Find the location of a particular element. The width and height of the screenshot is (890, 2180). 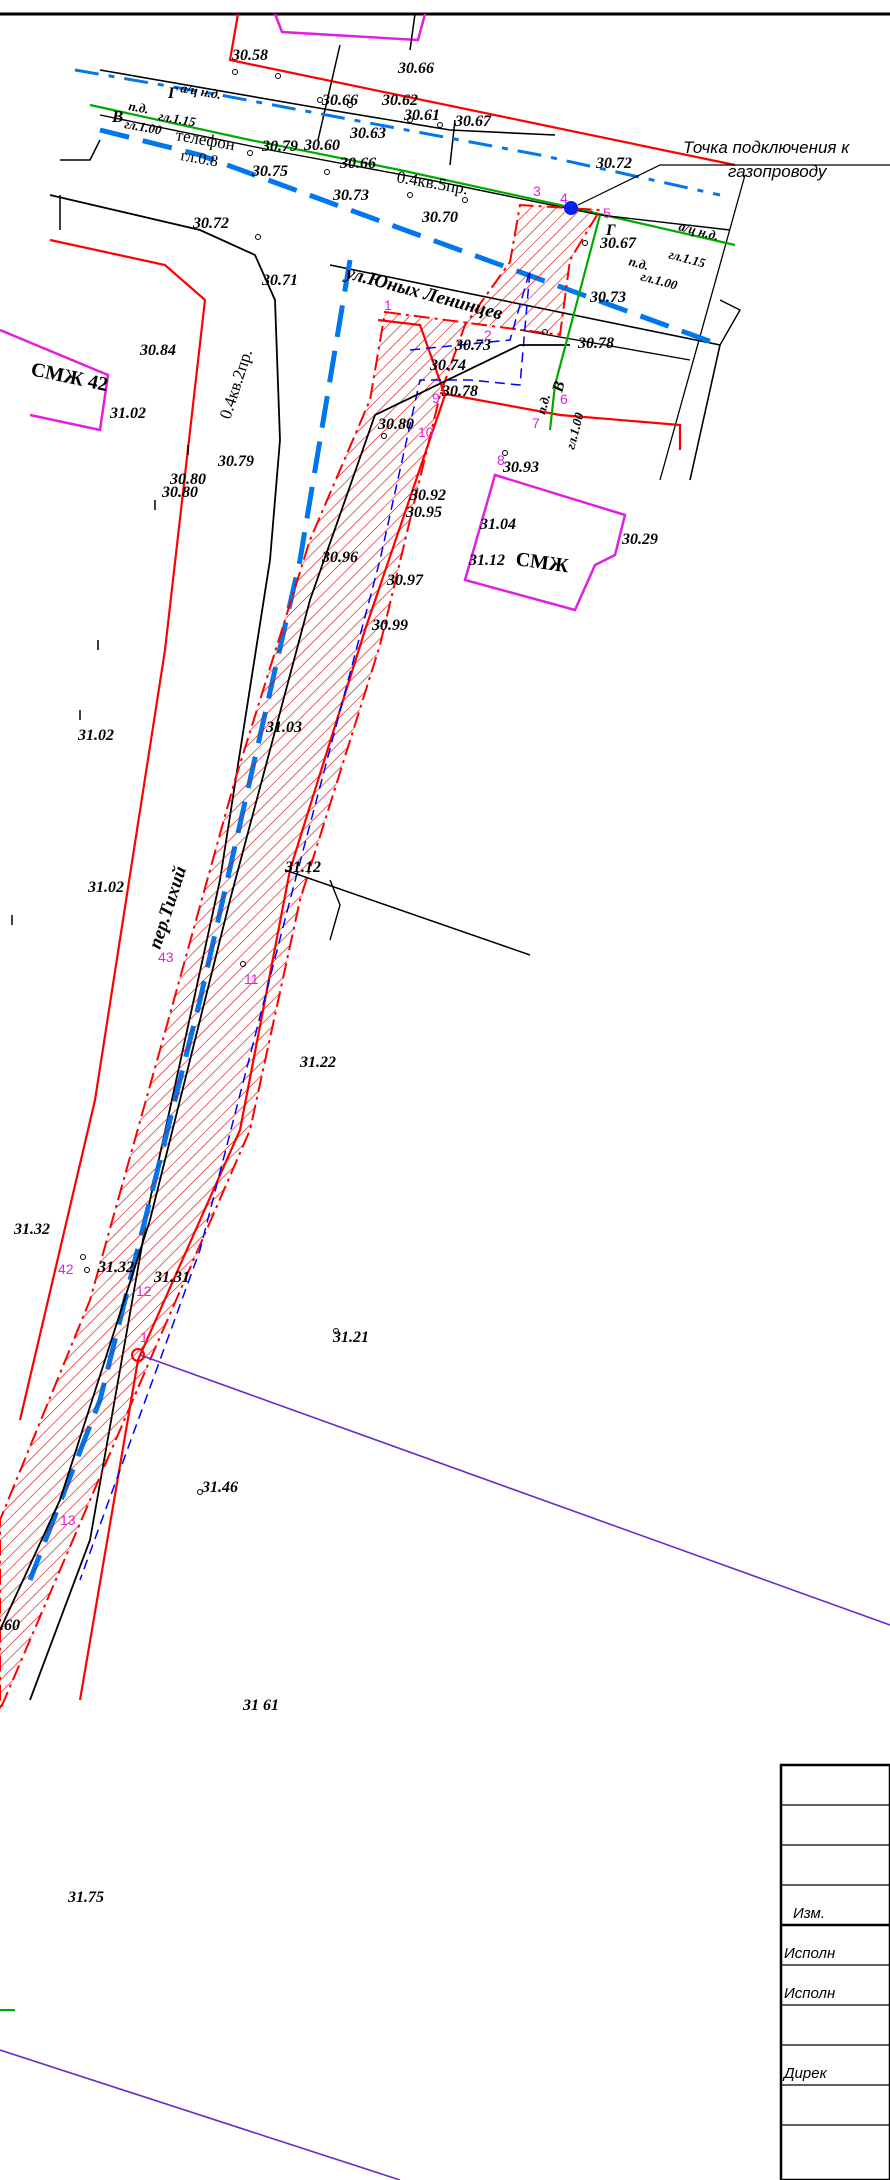

elev-8: 30.60 is located at coordinates (321, 145).